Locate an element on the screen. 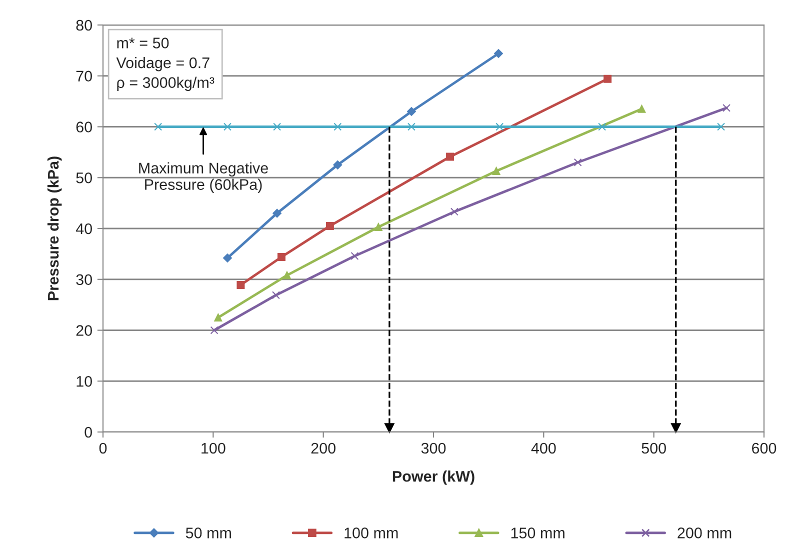  y-tick-label: 20 is located at coordinates (84, 330).